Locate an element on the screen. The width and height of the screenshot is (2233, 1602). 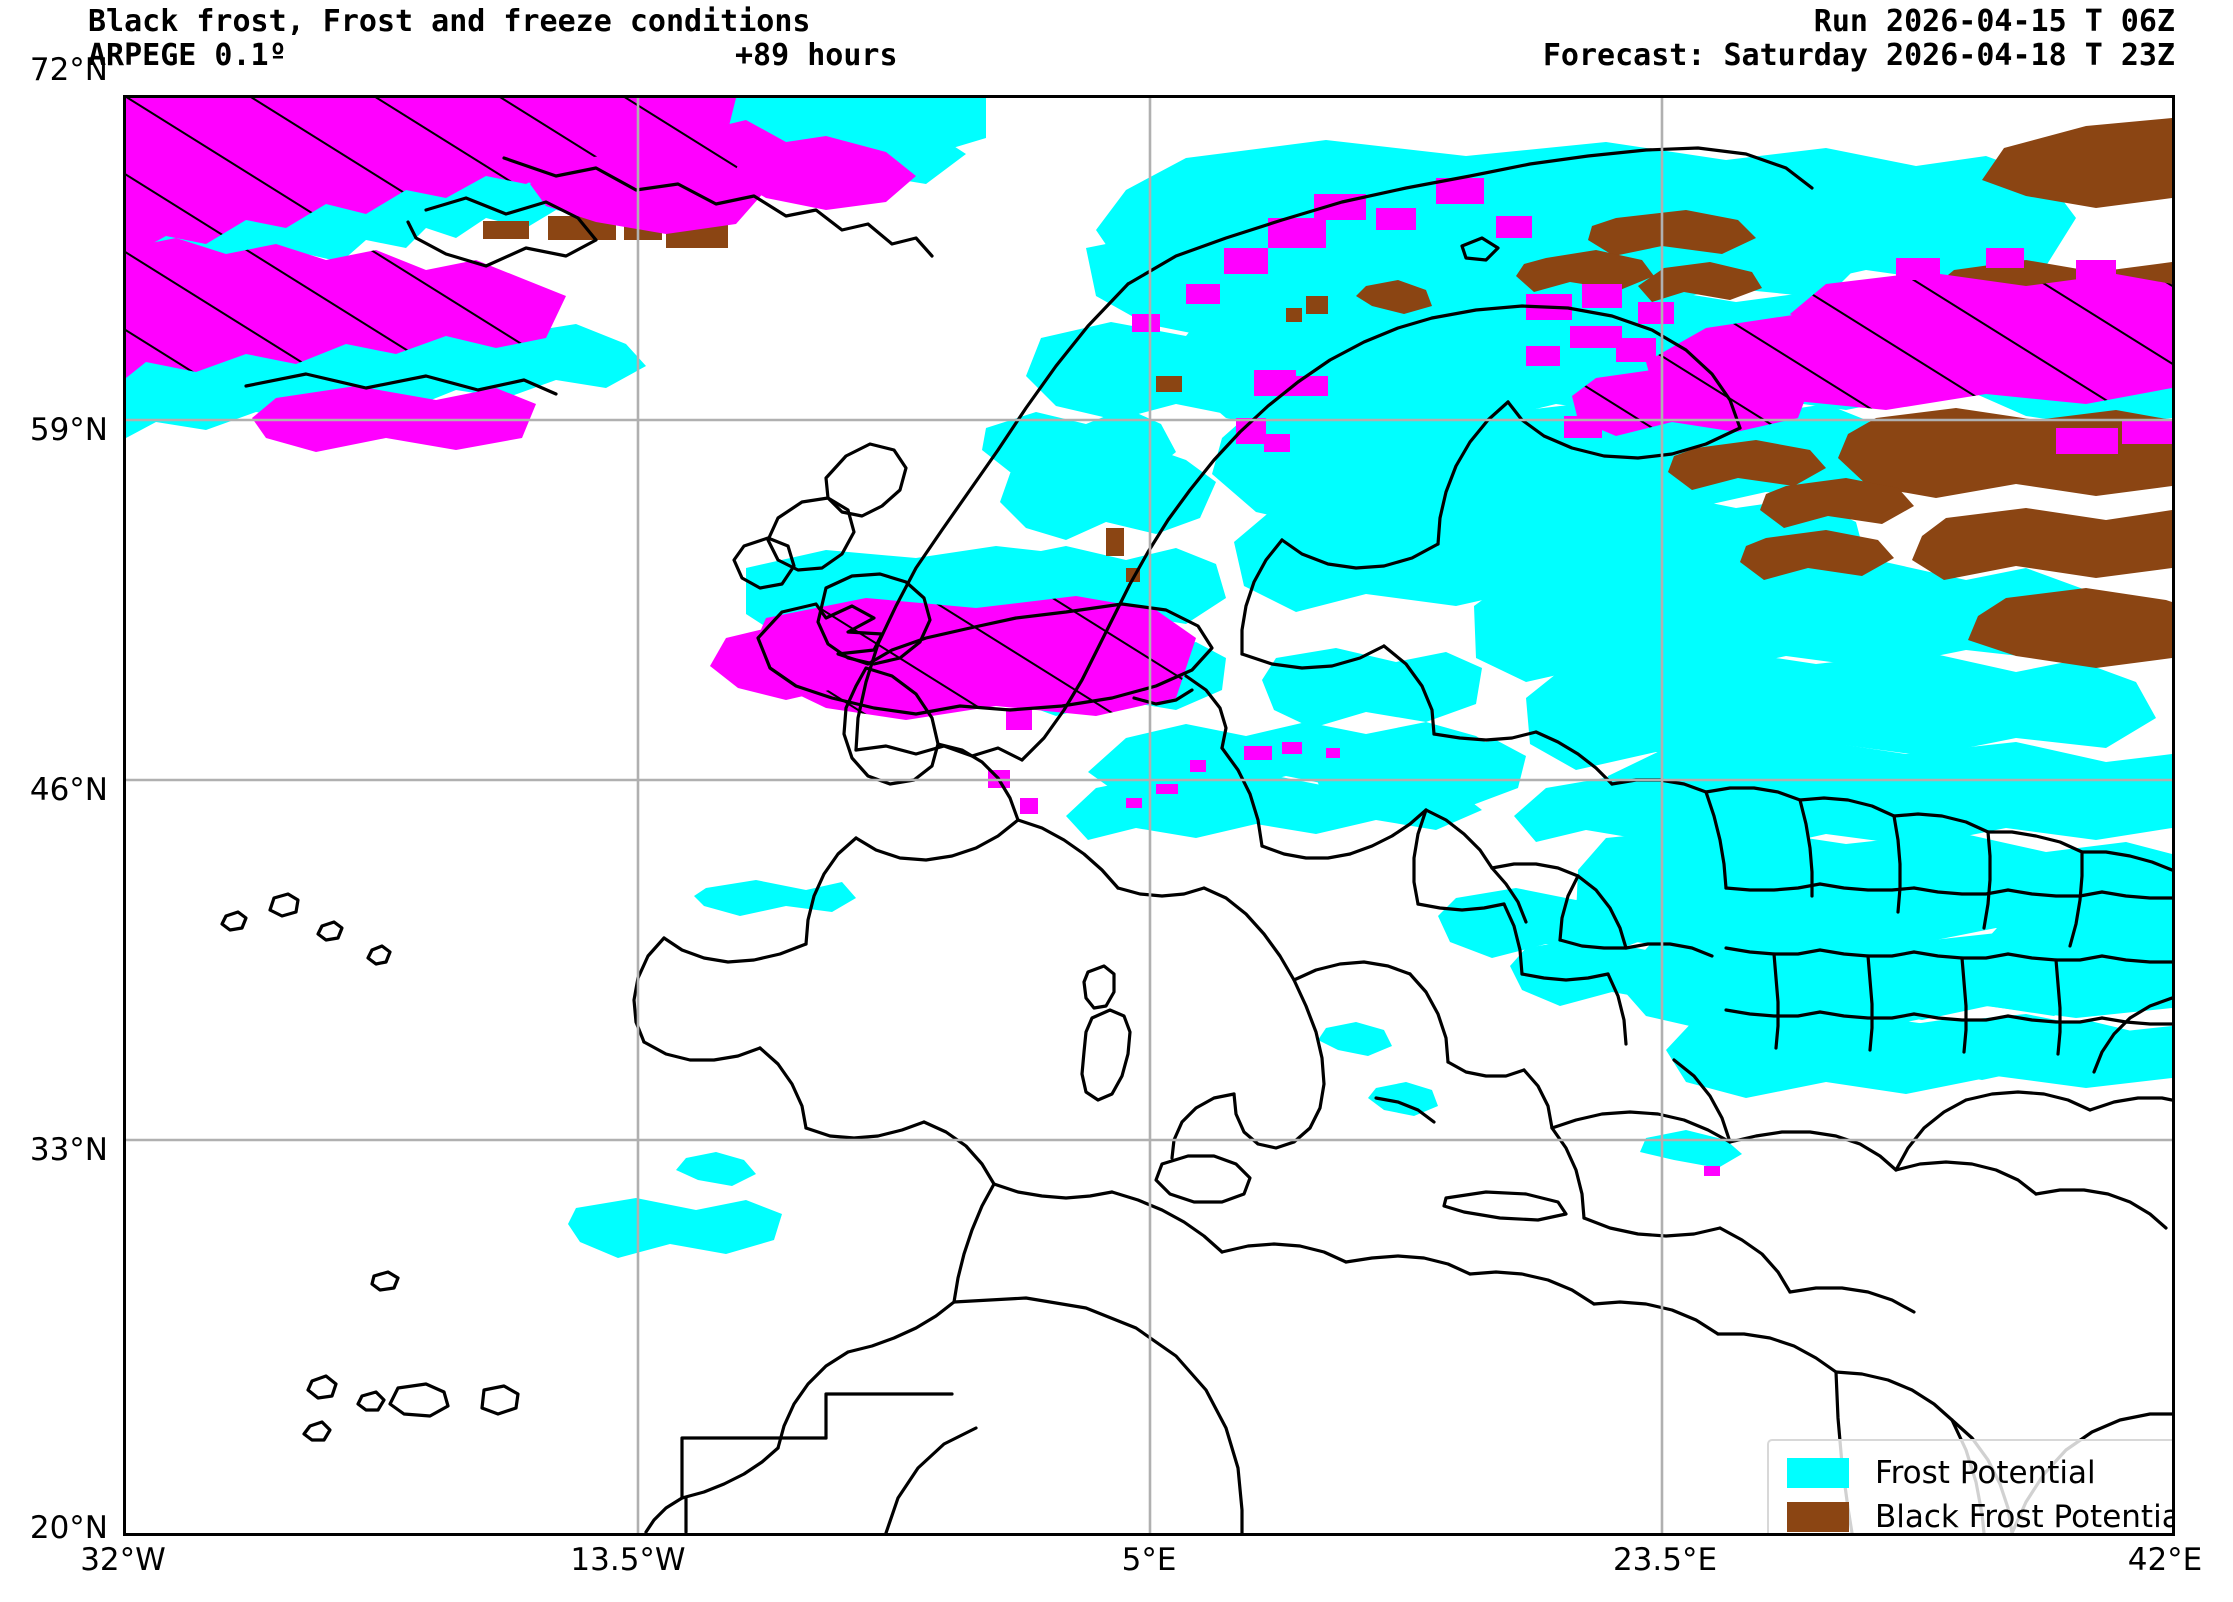
lead-time-label: +89 hours is located at coordinates (816, 55).